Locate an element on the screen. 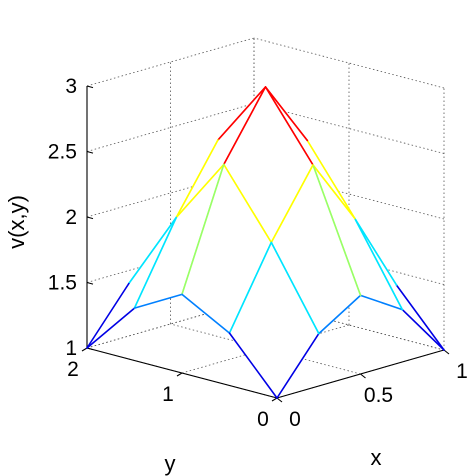 Image resolution: width=474 pixels, height=476 pixels. z-tick-label: 2.5 is located at coordinates (62, 152).